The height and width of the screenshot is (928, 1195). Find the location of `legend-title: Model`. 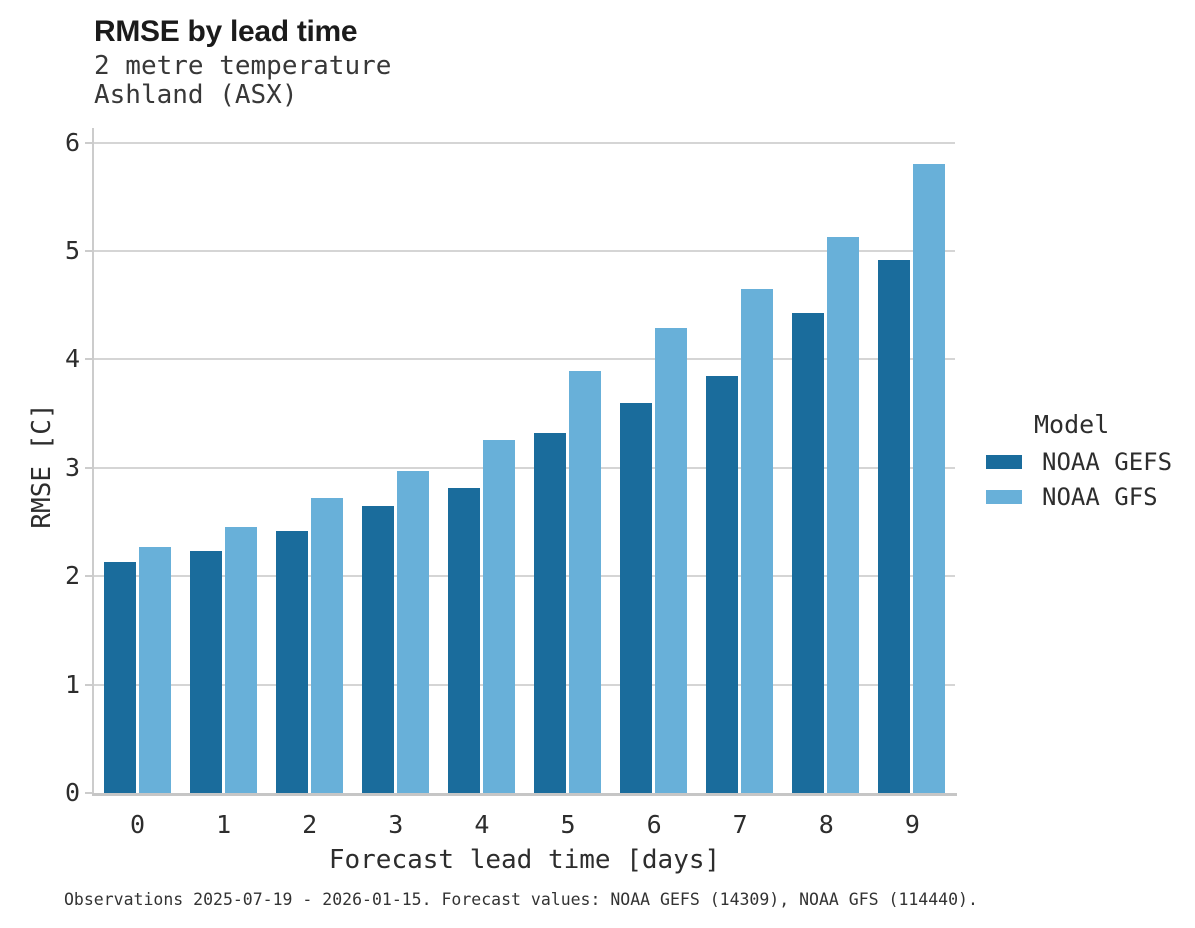

legend-title: Model is located at coordinates (1072, 424).